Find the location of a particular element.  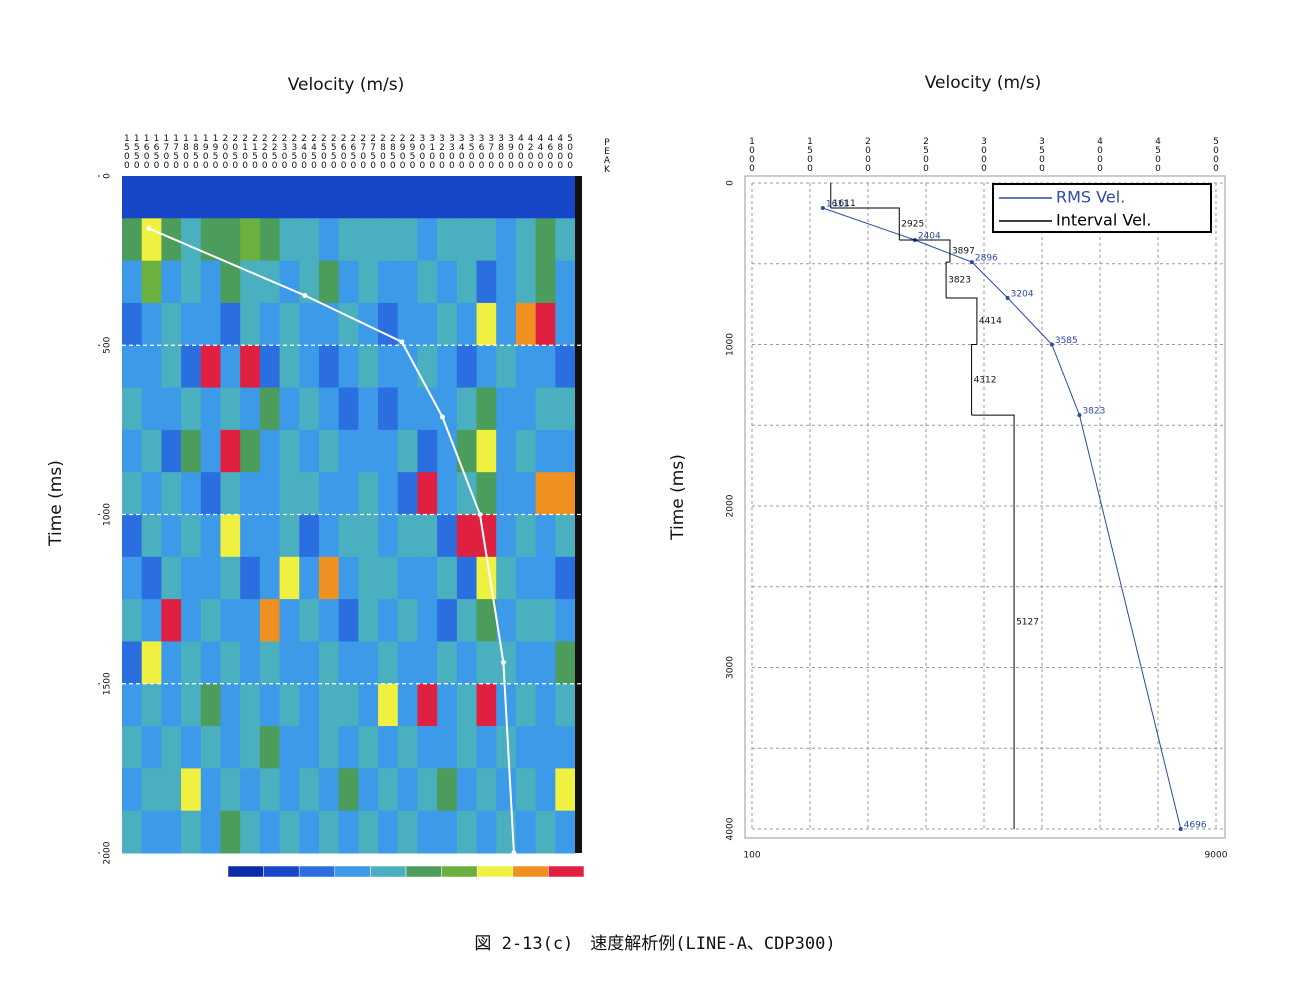

interval-label: 5127 is located at coordinates (1027, 623).